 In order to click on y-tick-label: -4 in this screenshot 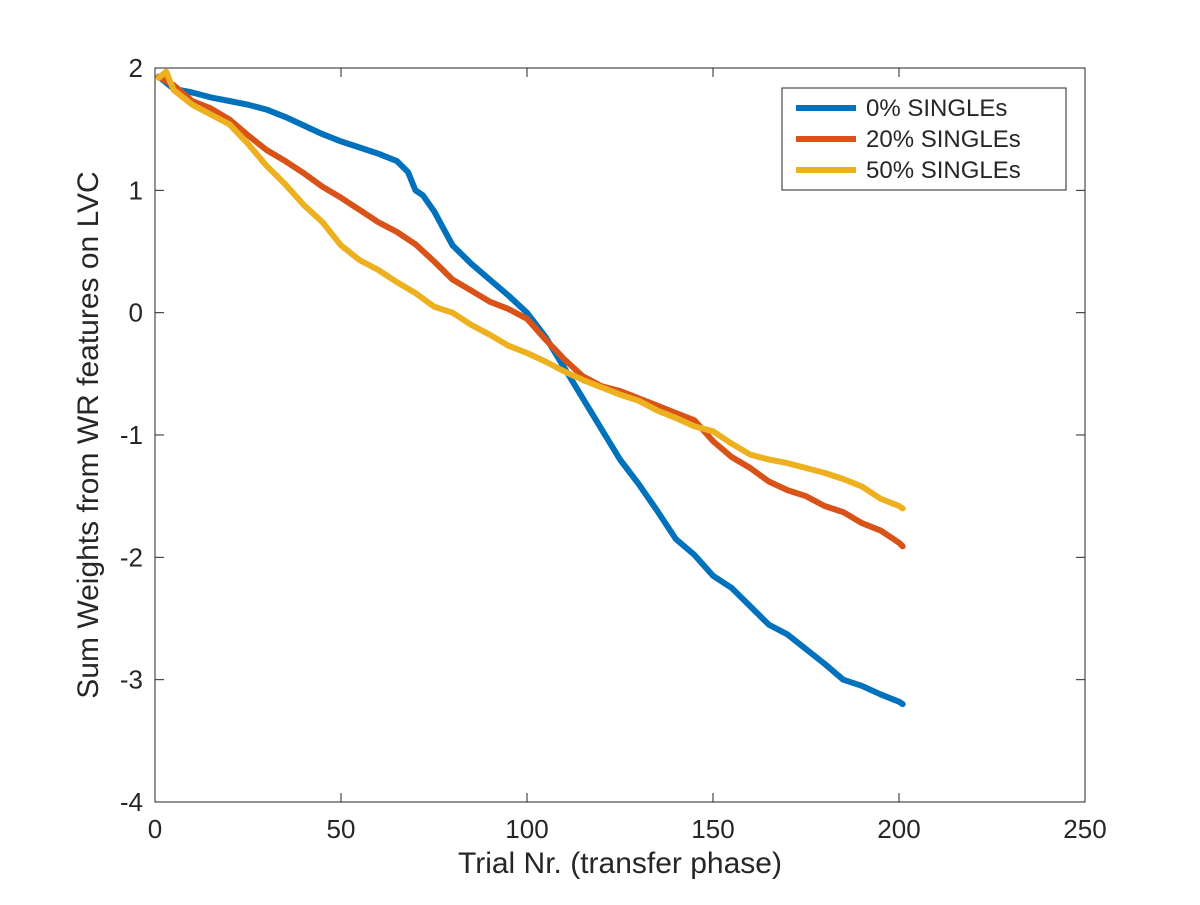, I will do `click(131, 802)`.